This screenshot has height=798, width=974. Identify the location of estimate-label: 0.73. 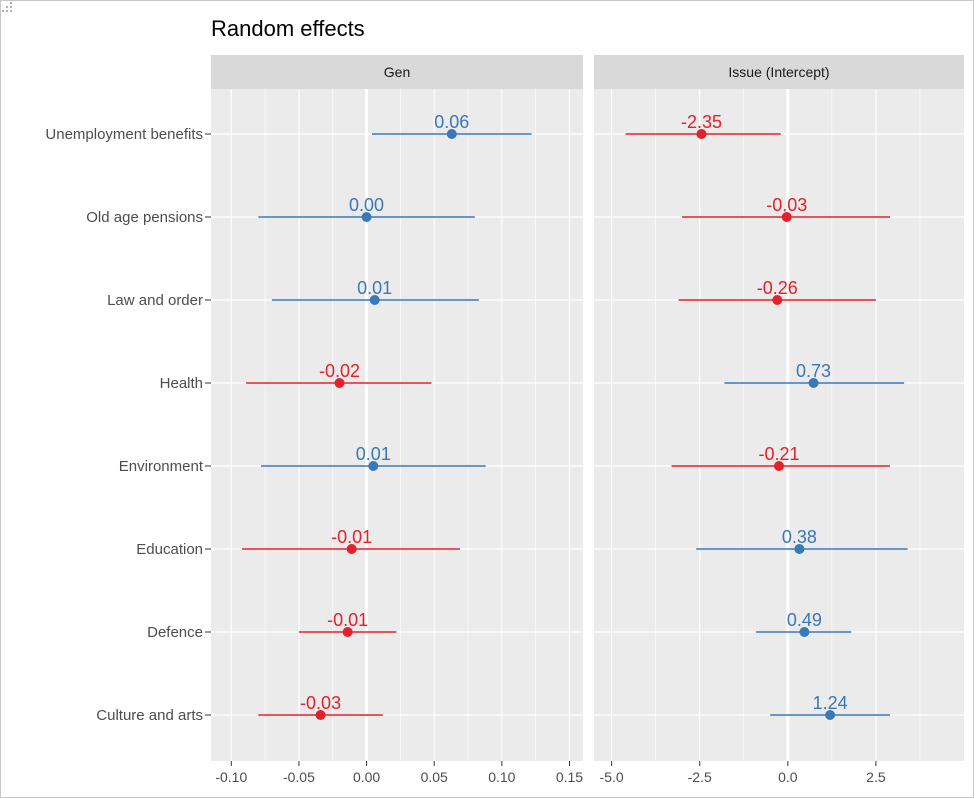
(813, 371).